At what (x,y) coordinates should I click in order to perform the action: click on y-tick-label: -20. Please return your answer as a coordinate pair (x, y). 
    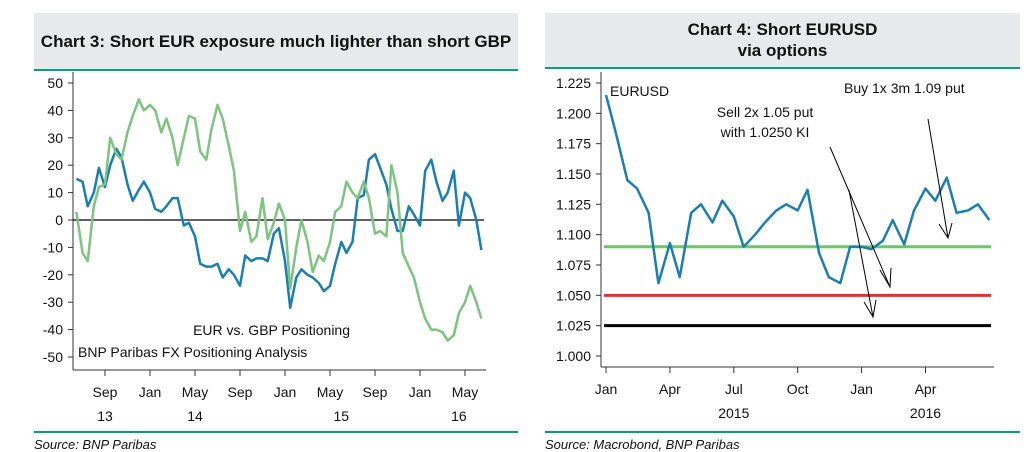
    Looking at the image, I should click on (53, 275).